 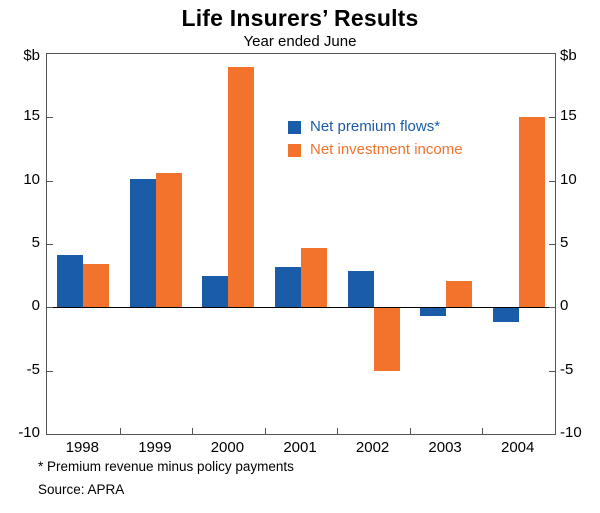 What do you see at coordinates (568, 116) in the screenshot?
I see `ytick-label-right-15: 15` at bounding box center [568, 116].